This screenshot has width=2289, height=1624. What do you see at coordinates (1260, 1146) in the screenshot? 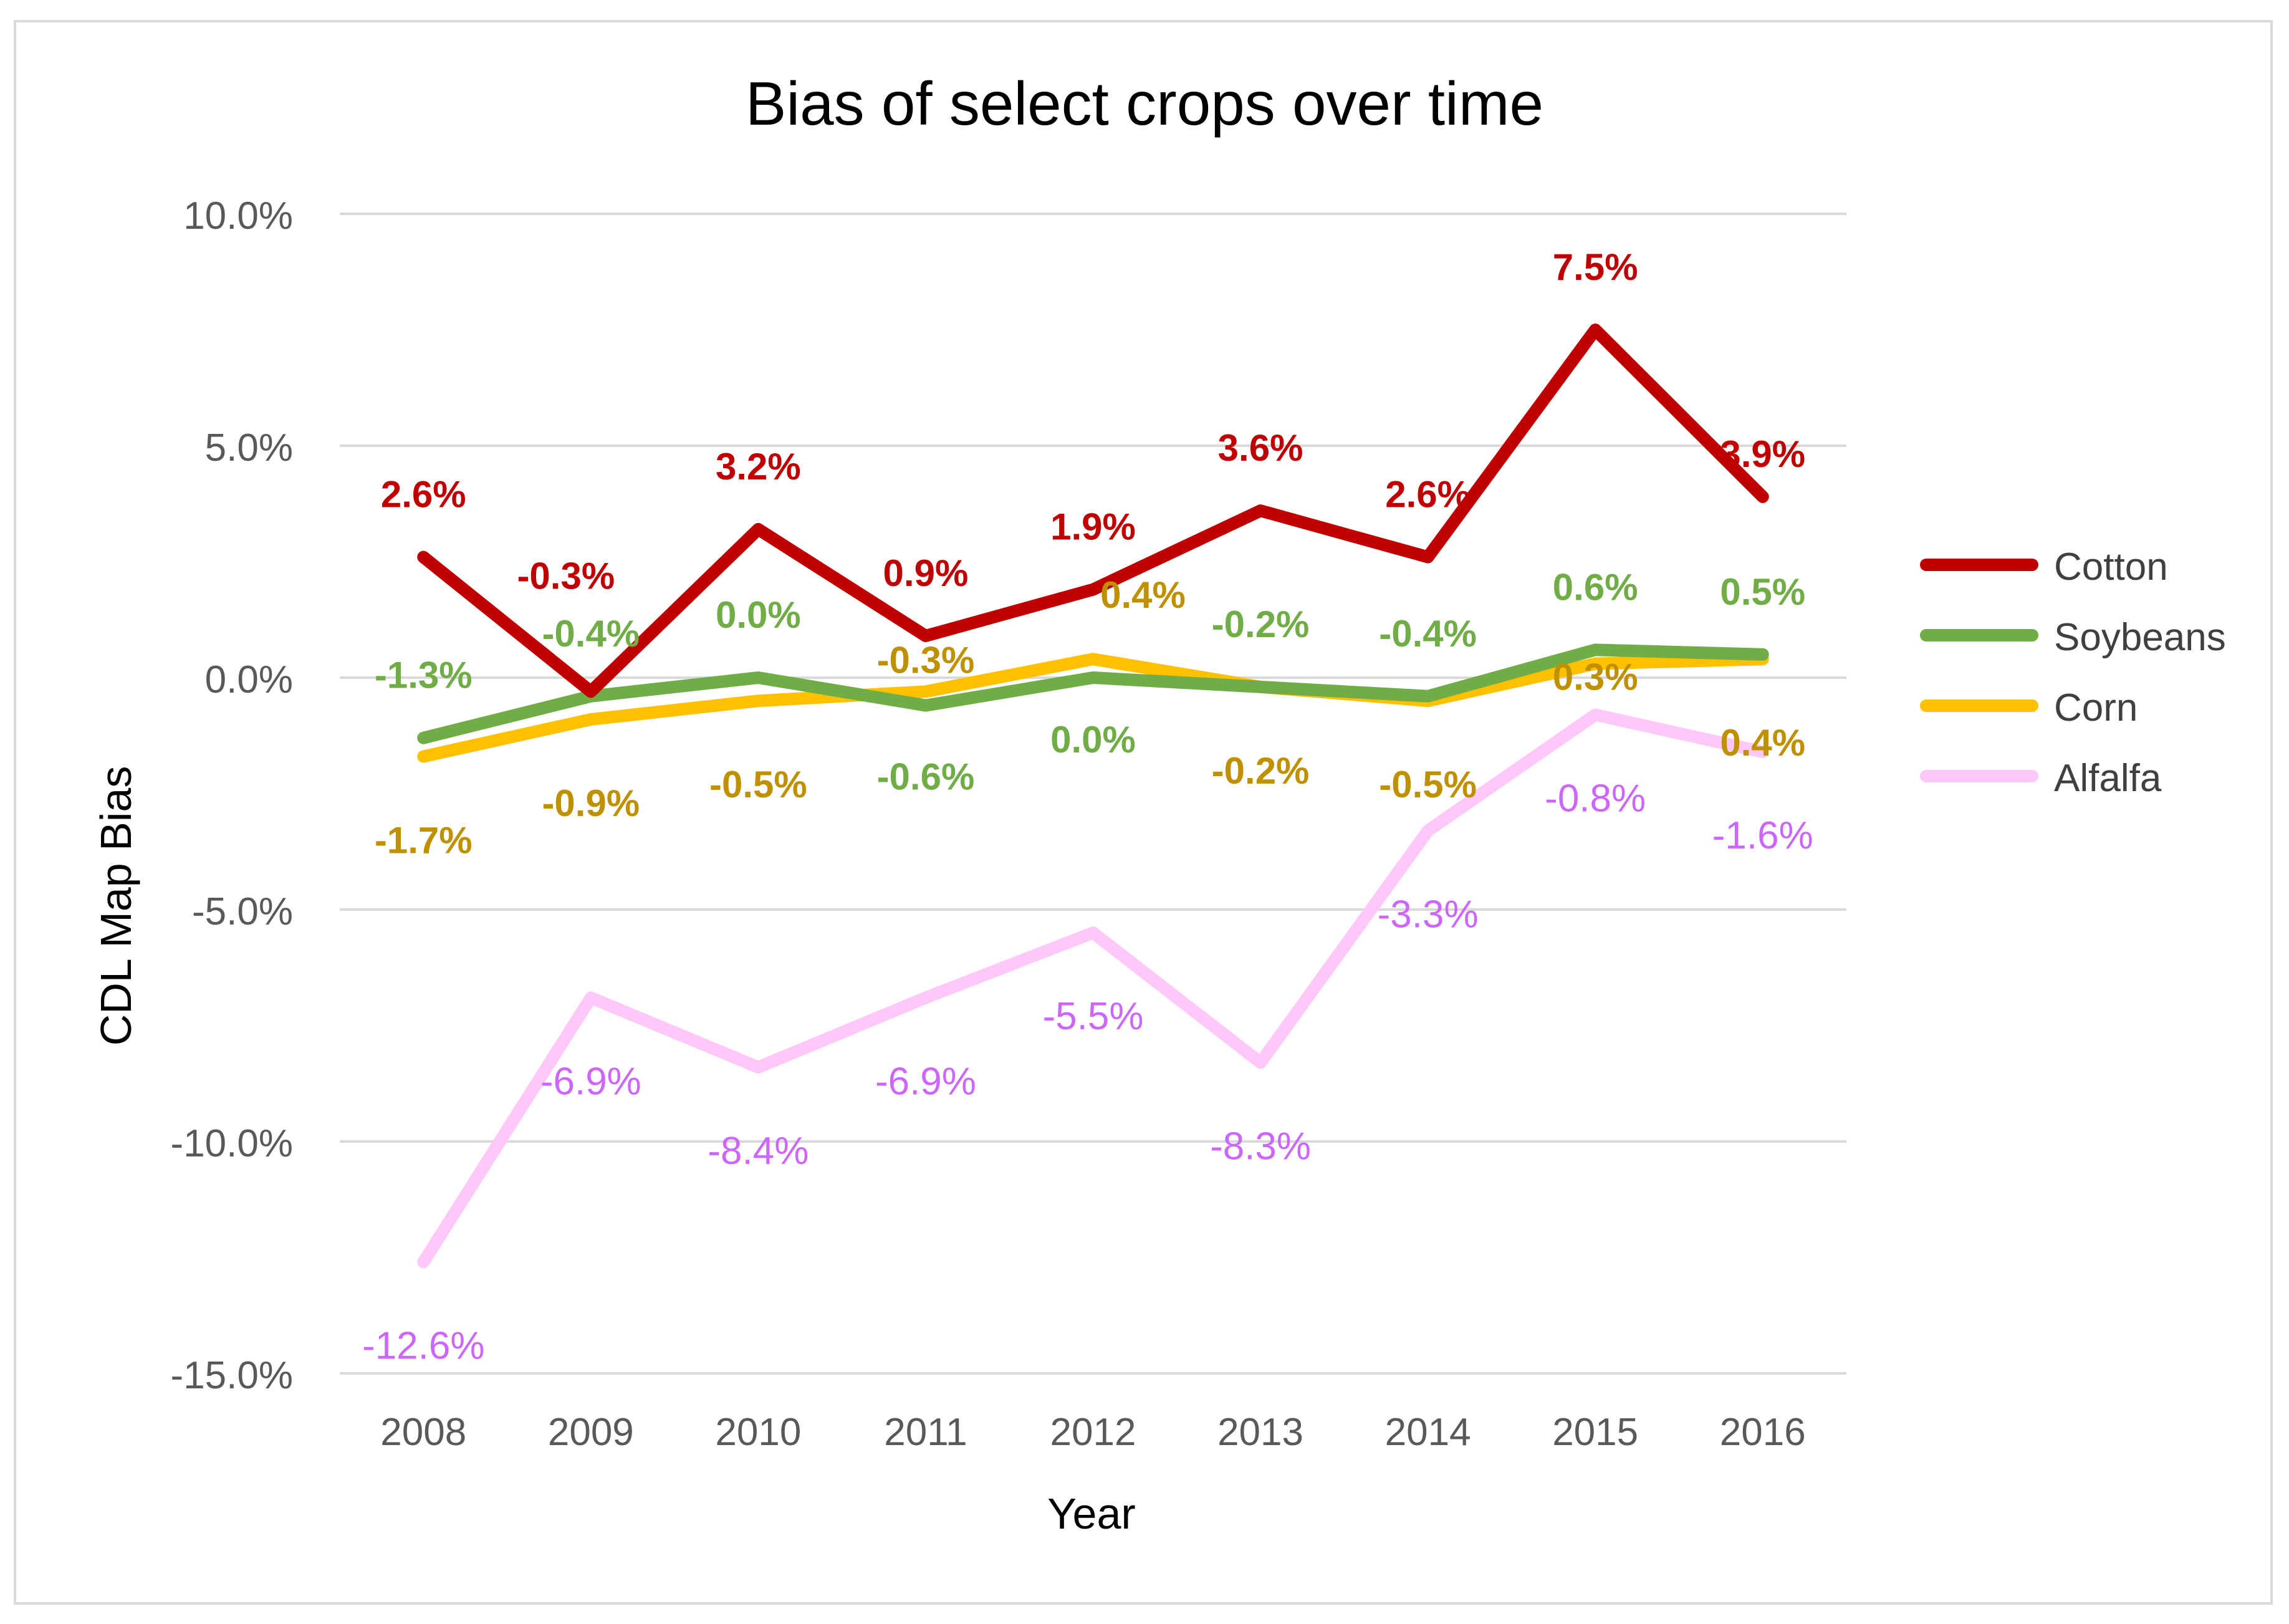
I see `data-label-alfalfa: -8.3%` at bounding box center [1260, 1146].